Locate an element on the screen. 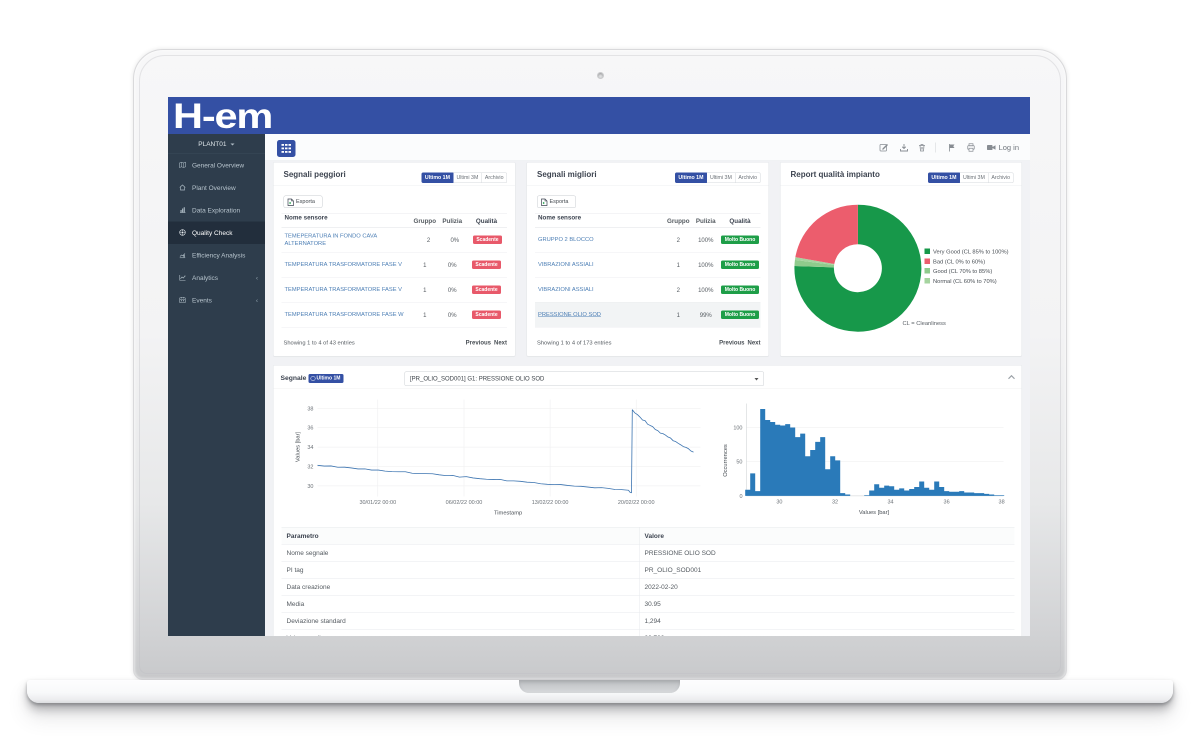 Image resolution: width=1200 pixels, height=752 pixels. svg-text: Timestamp is located at coordinates (508, 514).